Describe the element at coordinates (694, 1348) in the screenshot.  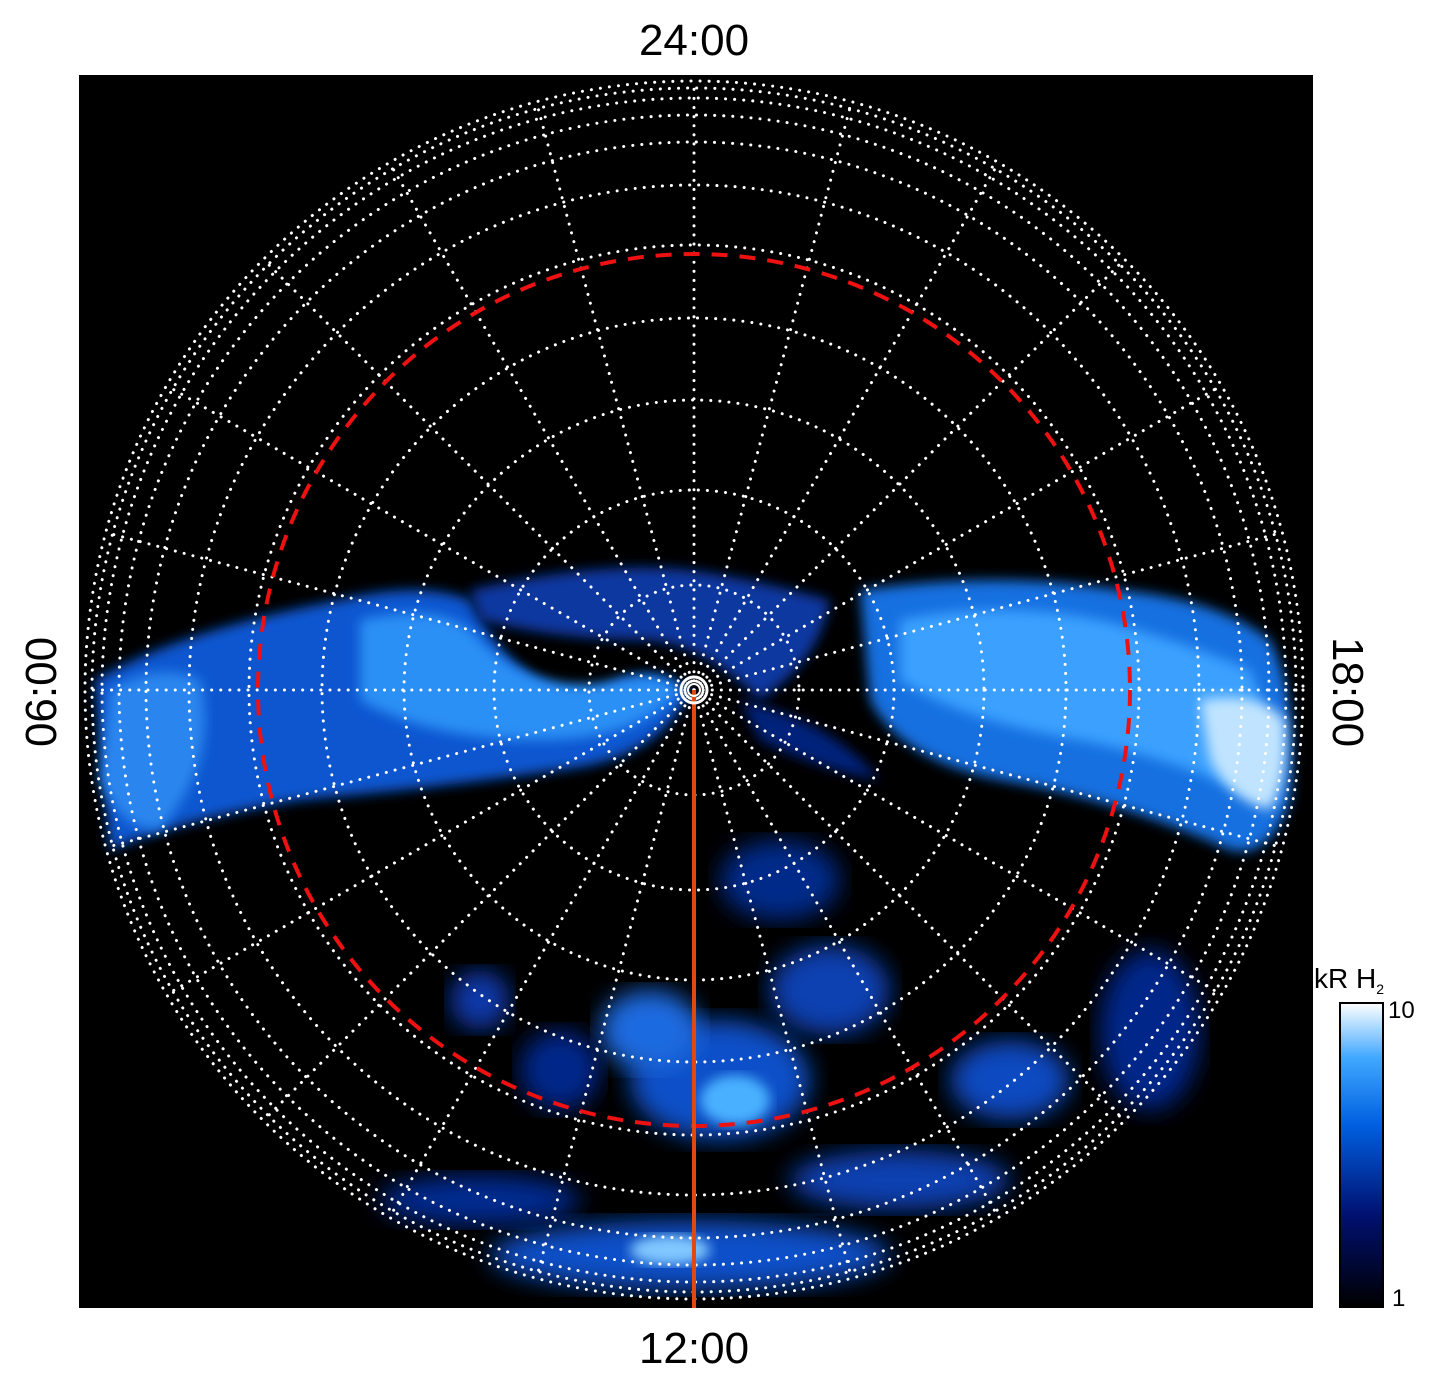
I see `bottom-label: 12:00` at that location.